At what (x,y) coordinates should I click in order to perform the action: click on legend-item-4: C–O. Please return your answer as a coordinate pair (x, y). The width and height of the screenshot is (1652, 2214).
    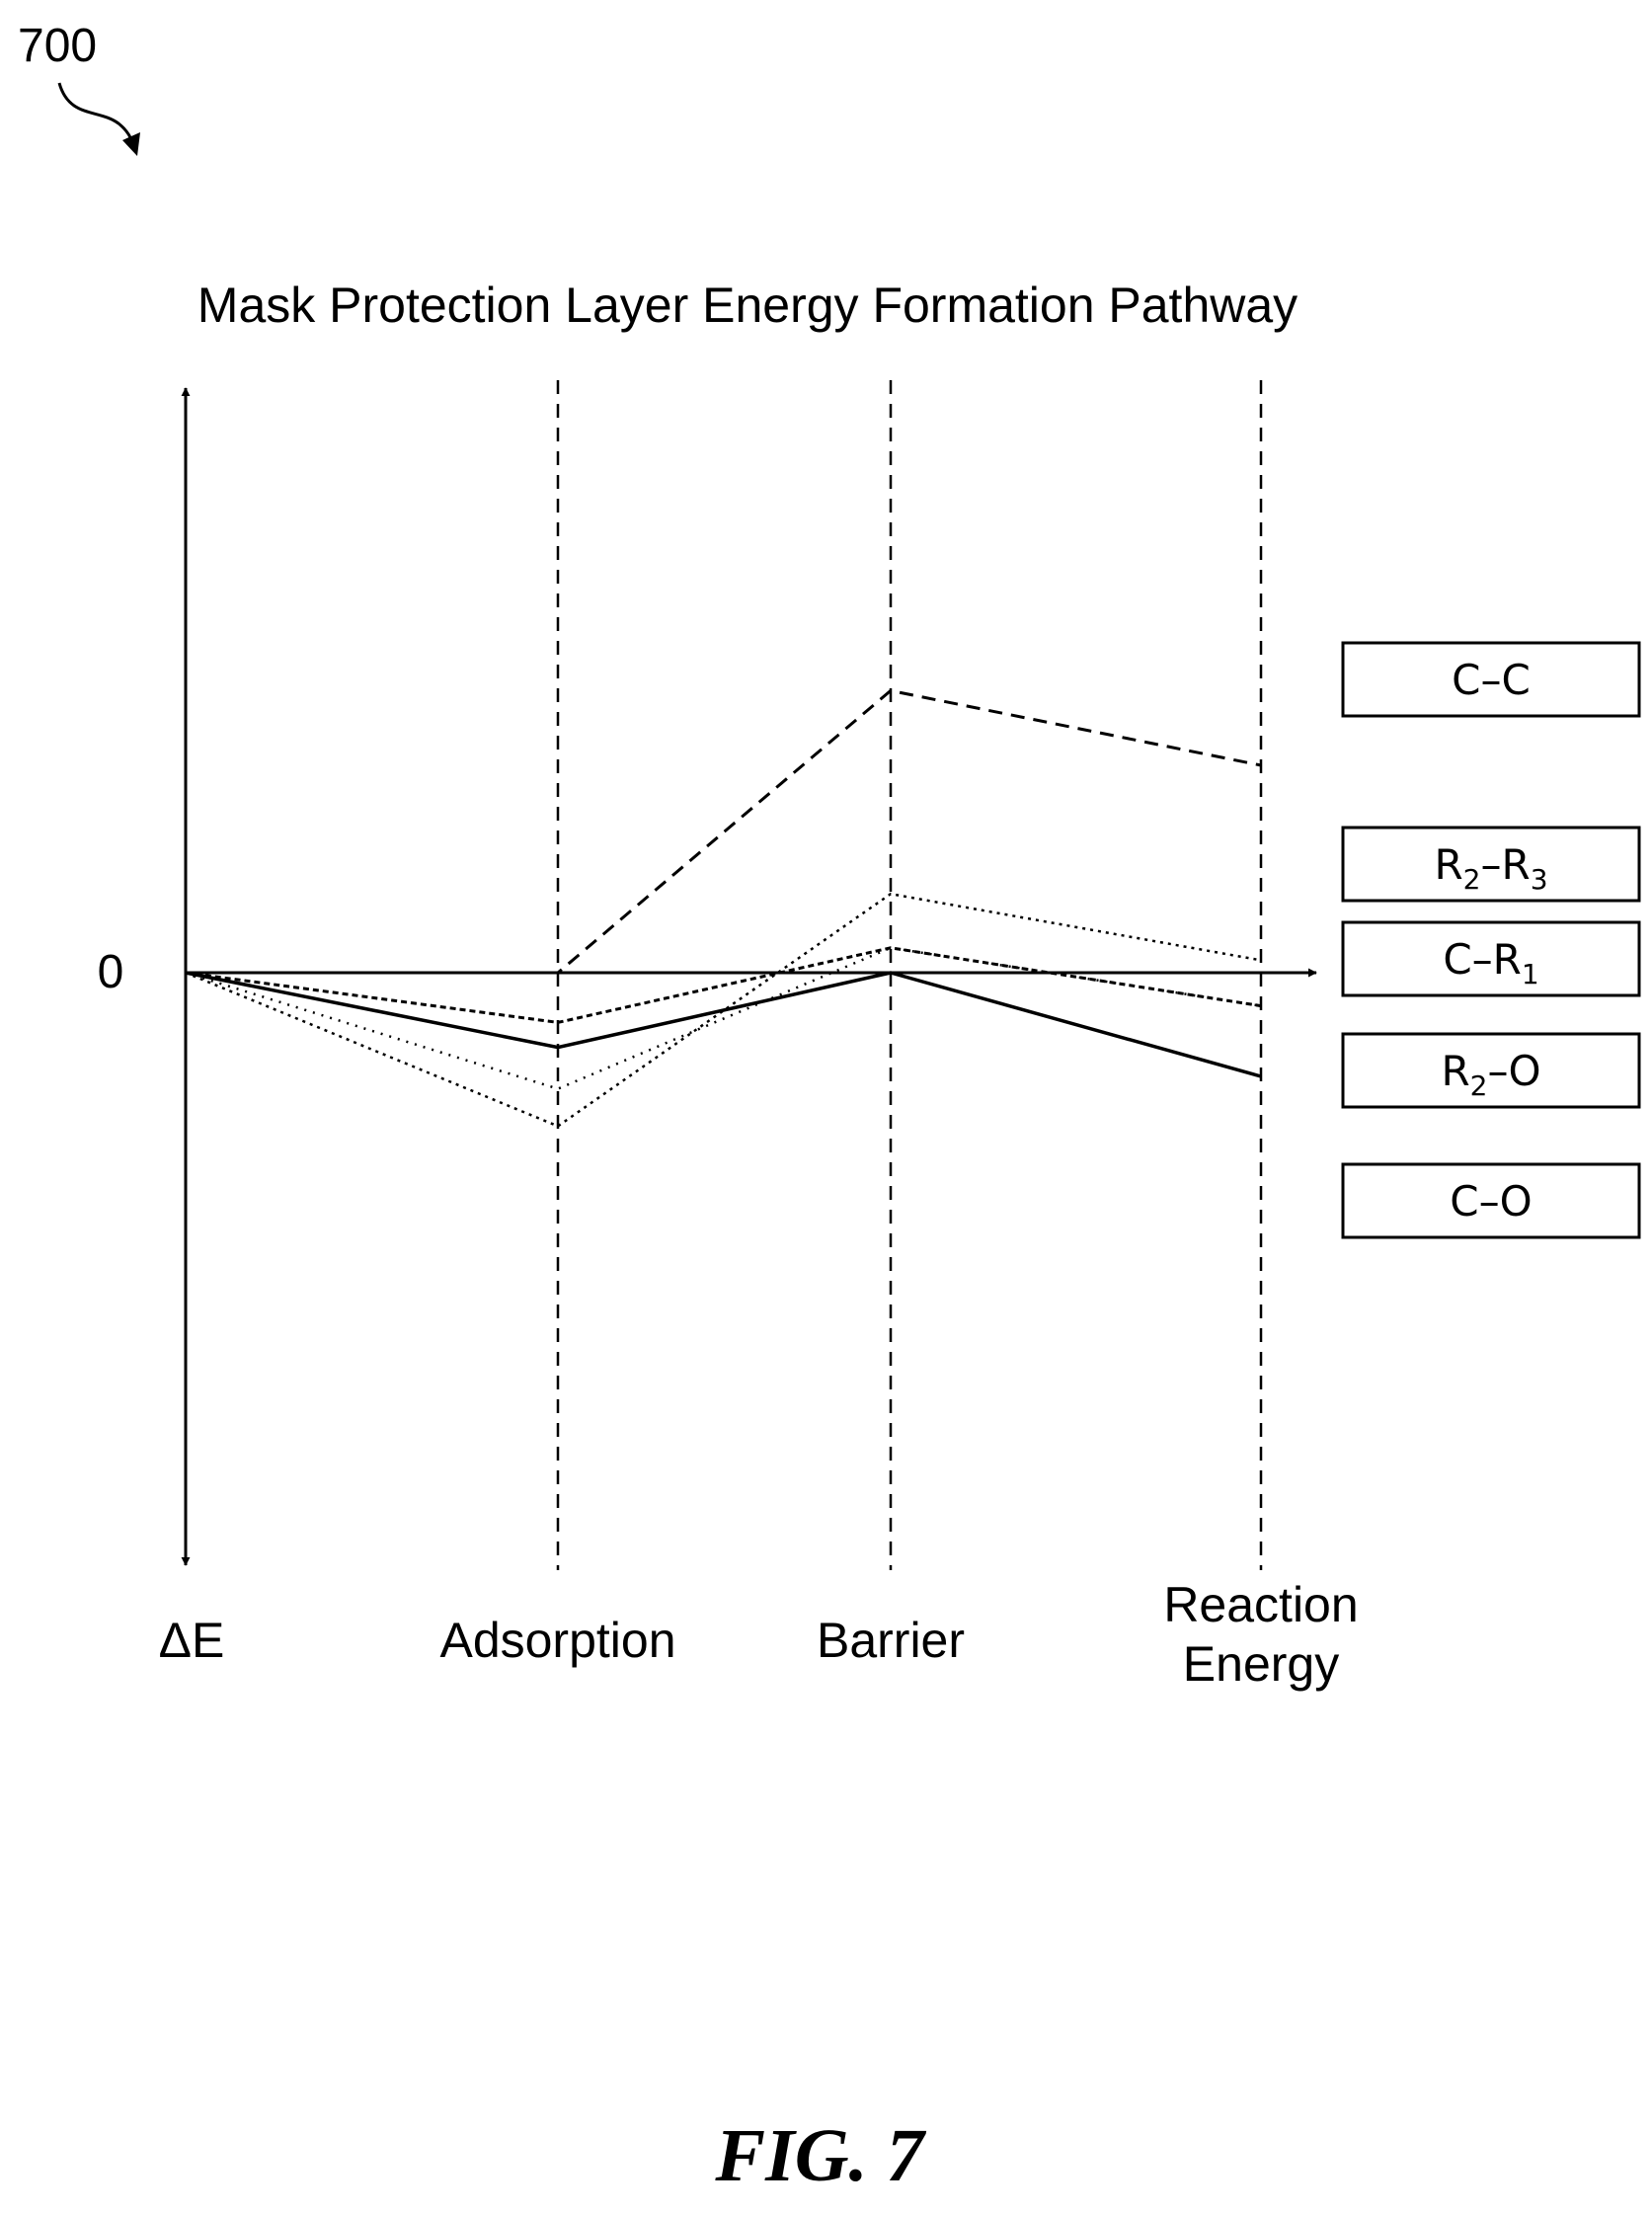
    Looking at the image, I should click on (1491, 1200).